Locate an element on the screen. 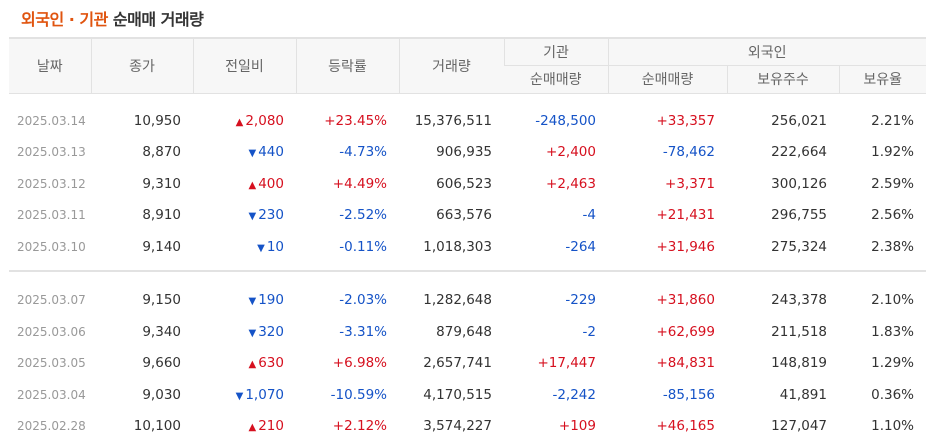 Image resolution: width=935 pixels, height=446 pixels. volume-cell: 15,376,511 is located at coordinates (453, 120).